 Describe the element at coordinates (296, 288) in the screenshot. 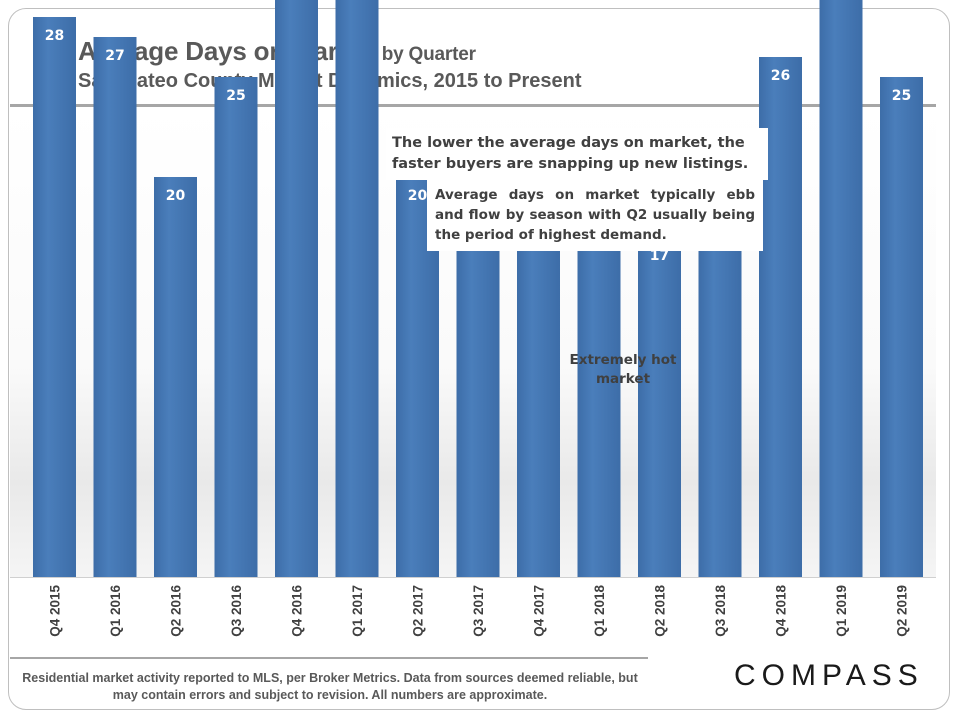

I see `bar-q4-2016` at that location.